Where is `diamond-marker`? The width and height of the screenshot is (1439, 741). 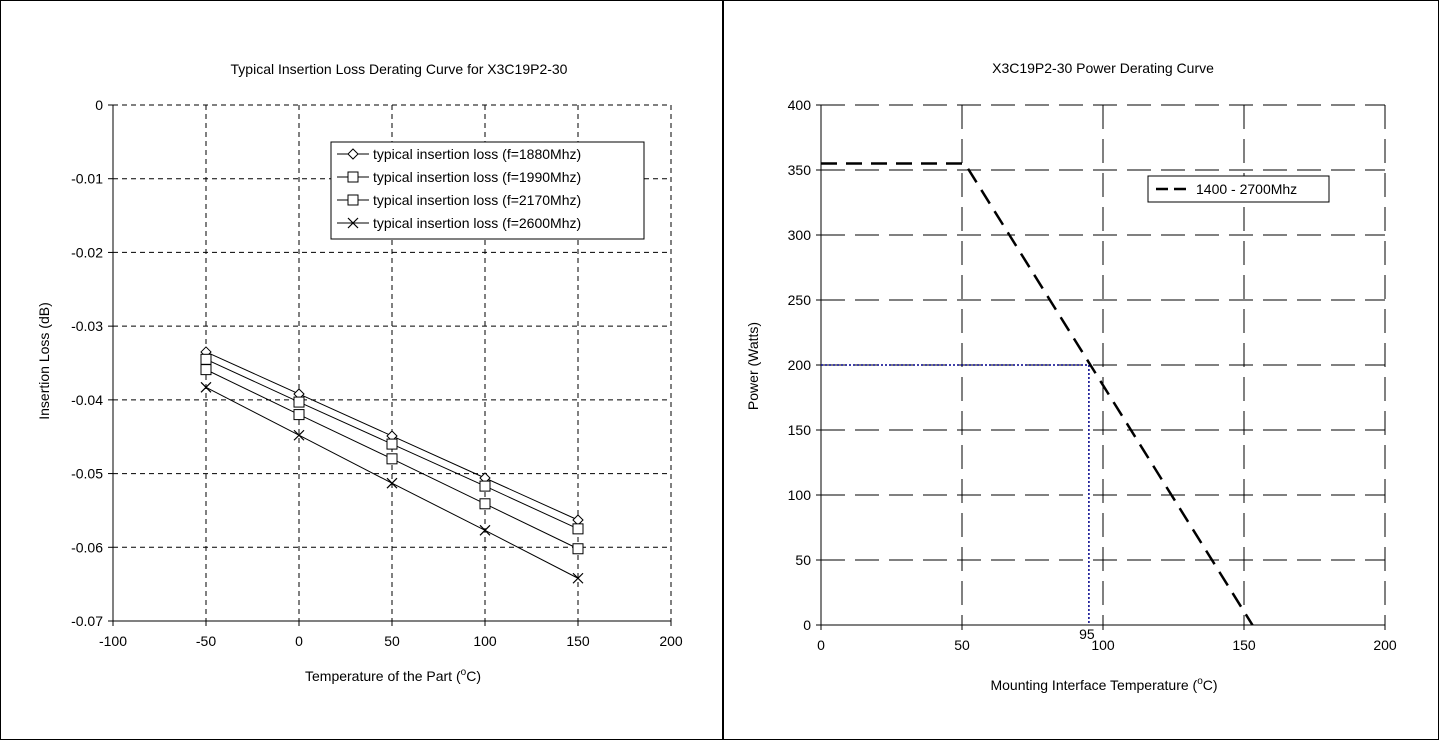 diamond-marker is located at coordinates (353, 154).